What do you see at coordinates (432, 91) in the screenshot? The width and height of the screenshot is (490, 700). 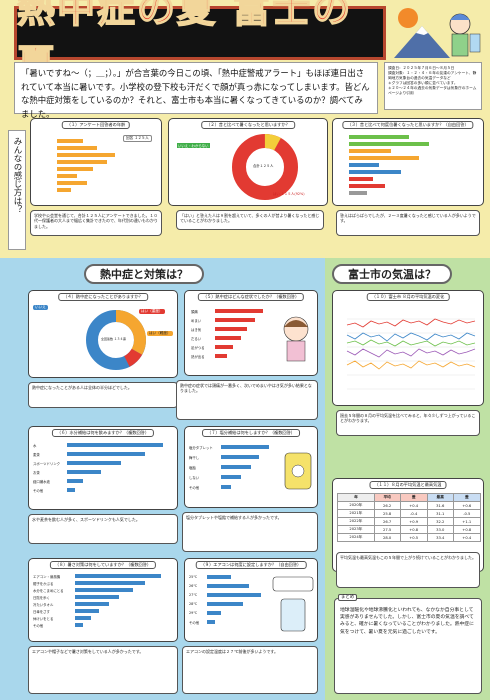 I see `meta-line: ＊２０〜２４年の過去の気象データは気象庁のホームページより引用` at bounding box center [432, 91].